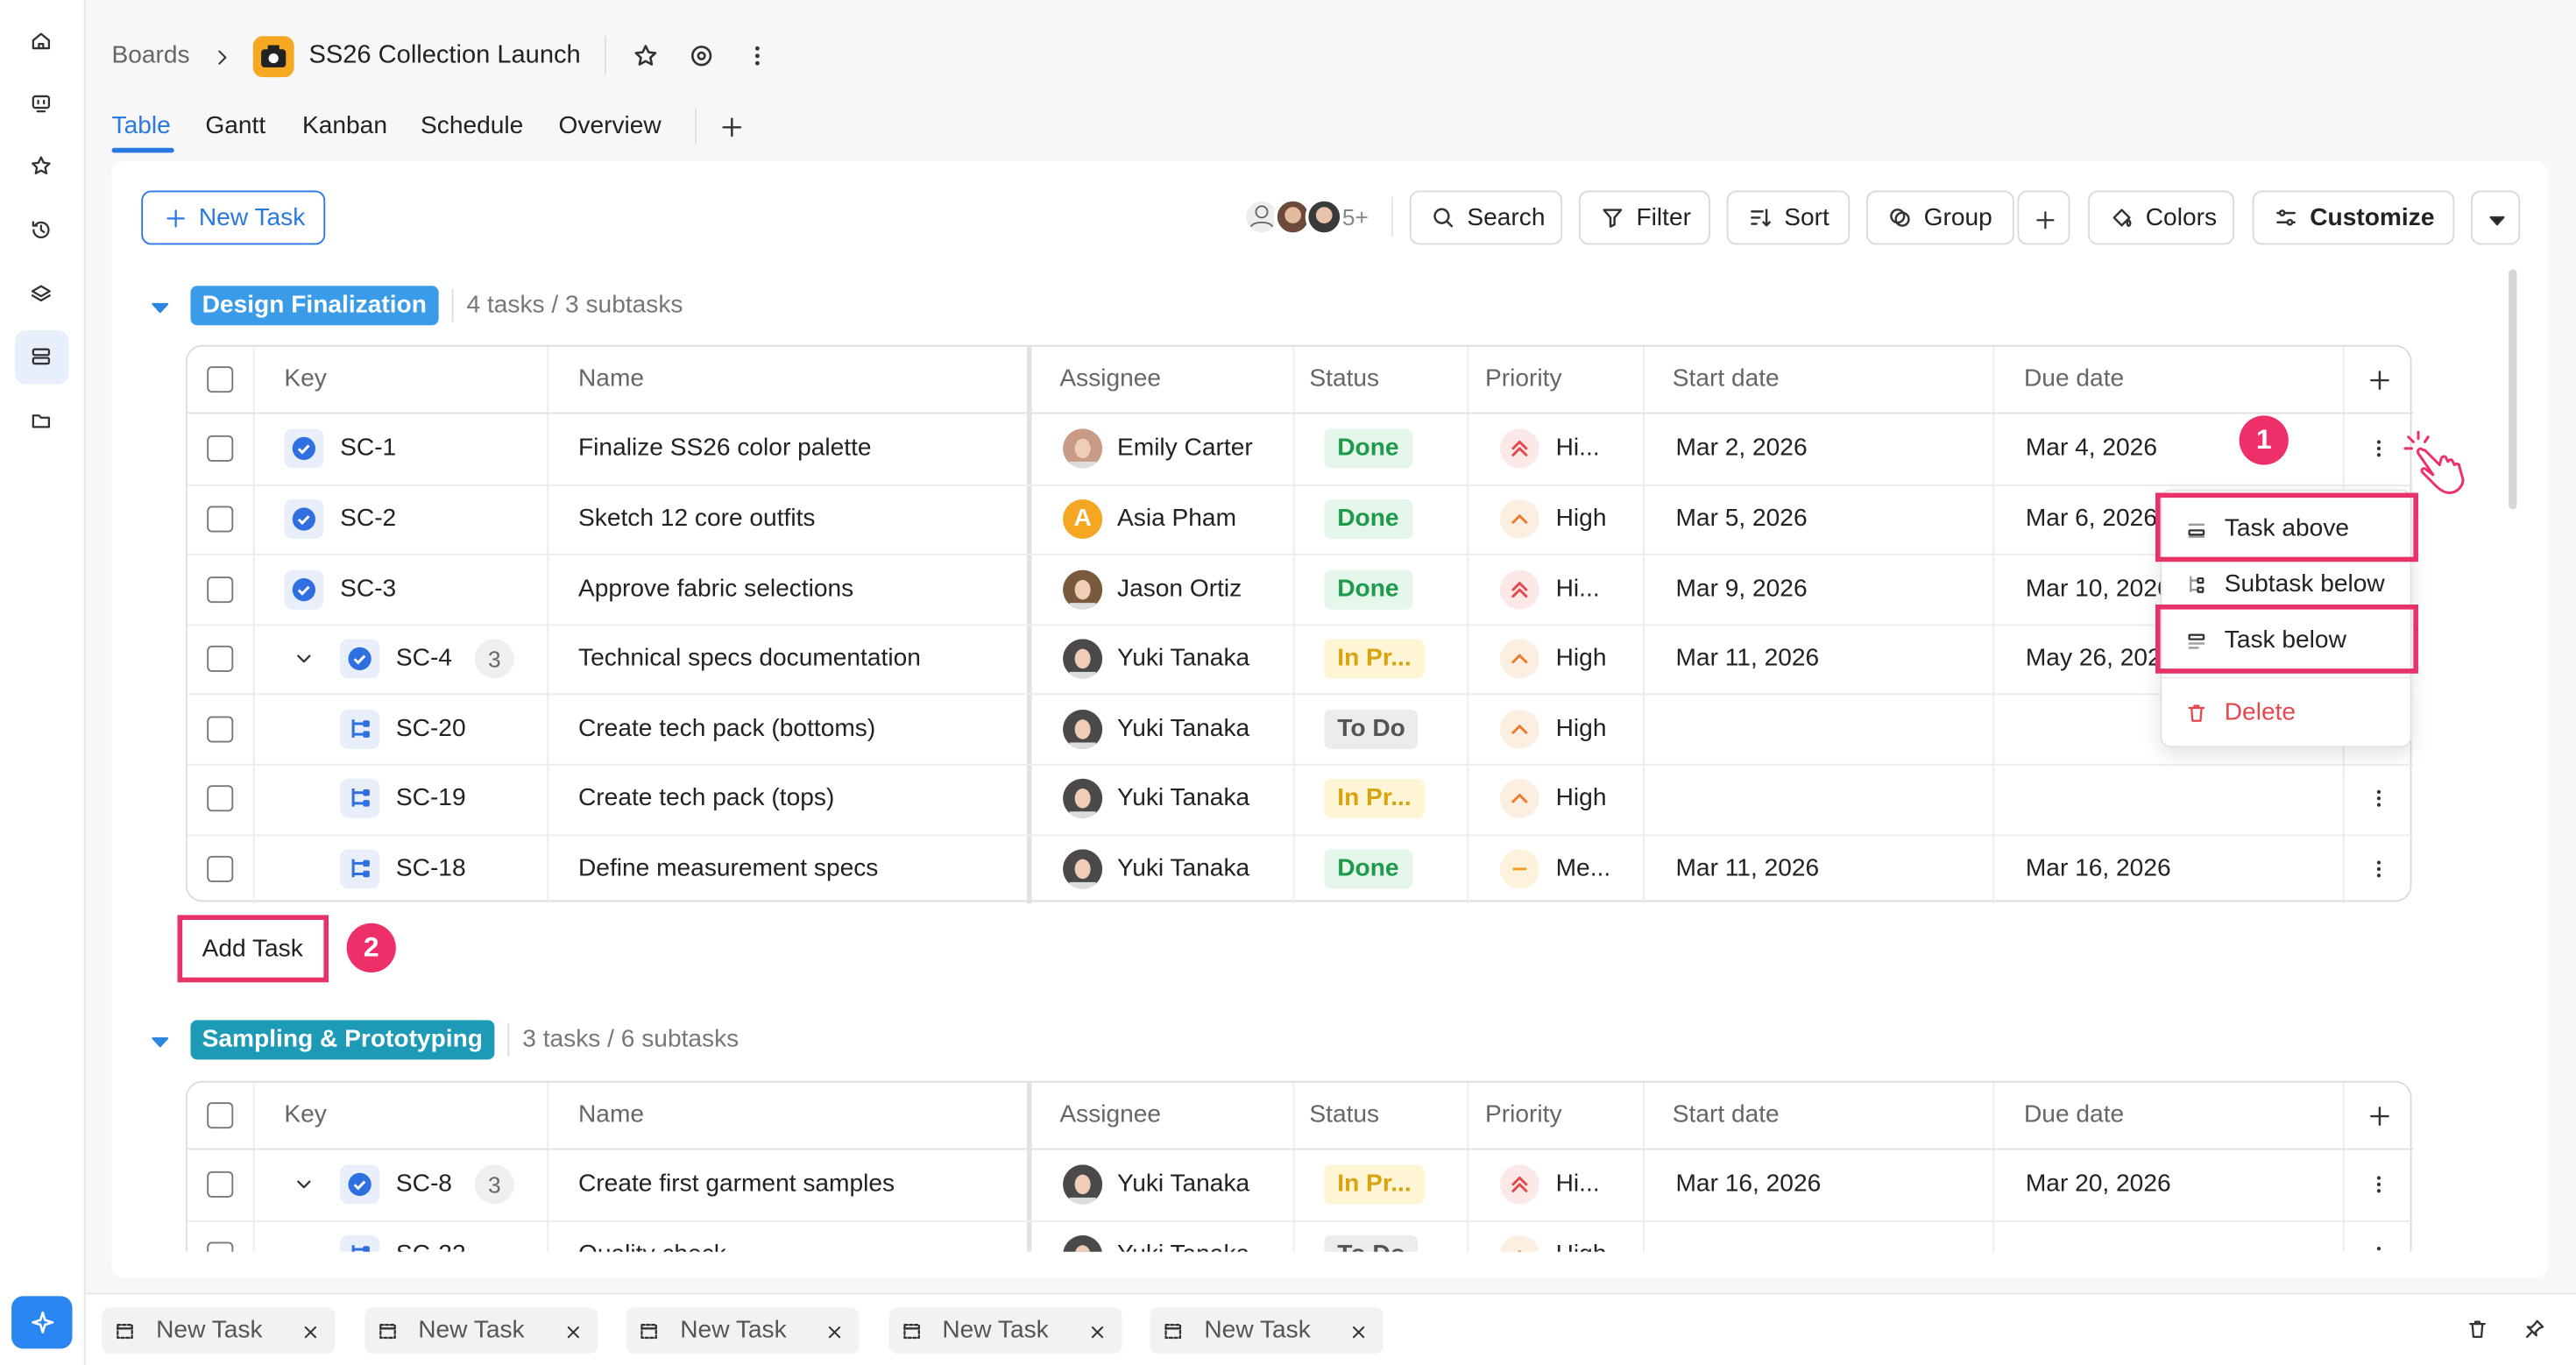 This screenshot has width=2576, height=1365. Describe the element at coordinates (2534, 1329) in the screenshot. I see `unpin` at that location.